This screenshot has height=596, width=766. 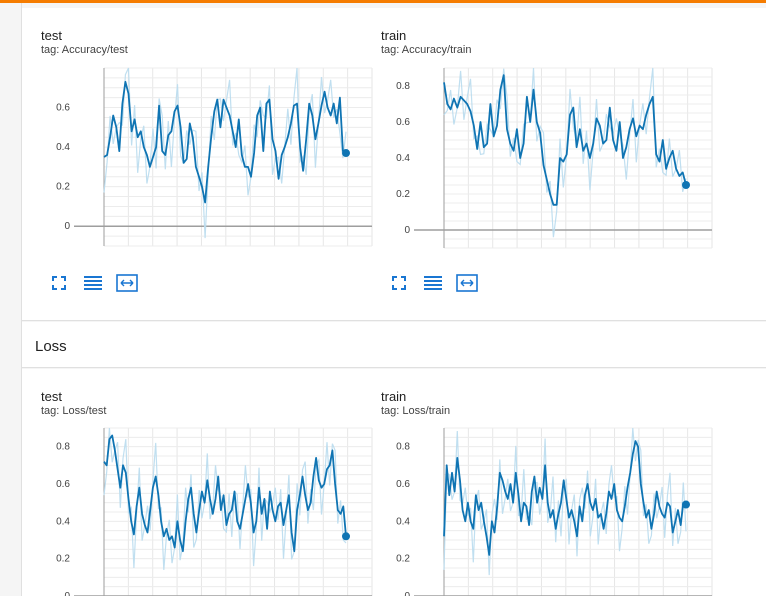 I want to click on loss-test-chart: 0 0.2 0.4 0.6 0.8, so click(x=211, y=511).